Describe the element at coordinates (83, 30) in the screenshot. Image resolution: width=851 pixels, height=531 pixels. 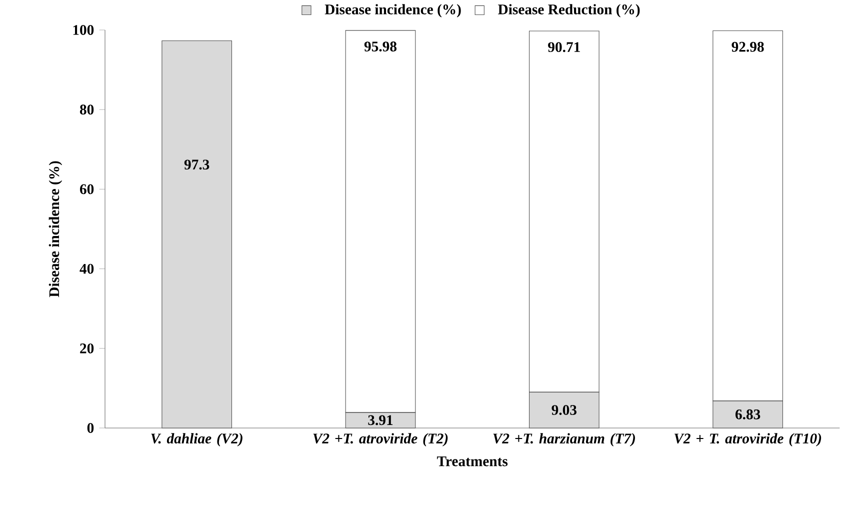
I see `y-tick-label: 100` at that location.